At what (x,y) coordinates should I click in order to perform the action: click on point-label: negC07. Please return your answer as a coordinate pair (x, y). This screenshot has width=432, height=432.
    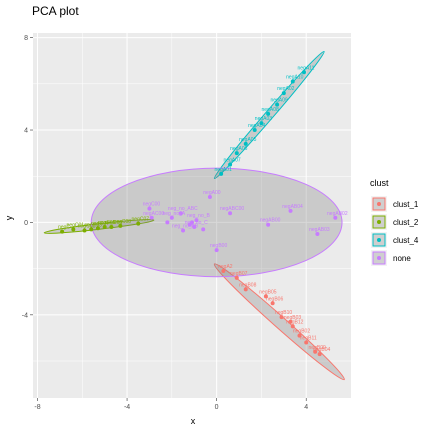
    Looking at the image, I should click on (140, 220).